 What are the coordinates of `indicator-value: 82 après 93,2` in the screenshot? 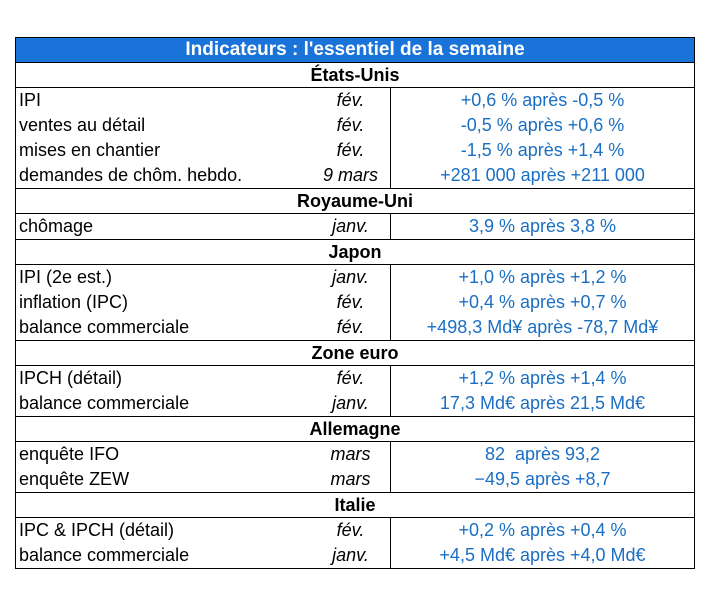 It's located at (542, 454).